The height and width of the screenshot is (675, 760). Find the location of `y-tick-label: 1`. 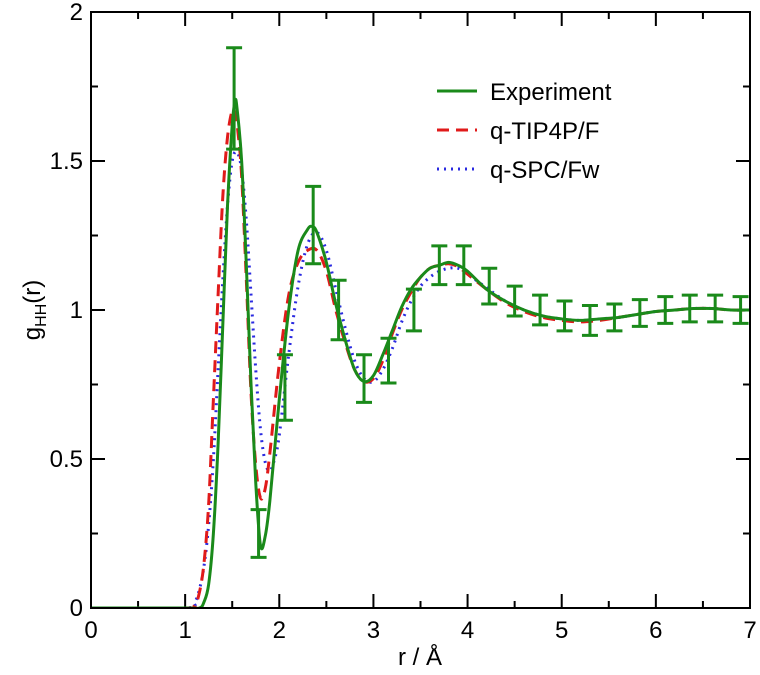

y-tick-label: 1 is located at coordinates (76, 310).